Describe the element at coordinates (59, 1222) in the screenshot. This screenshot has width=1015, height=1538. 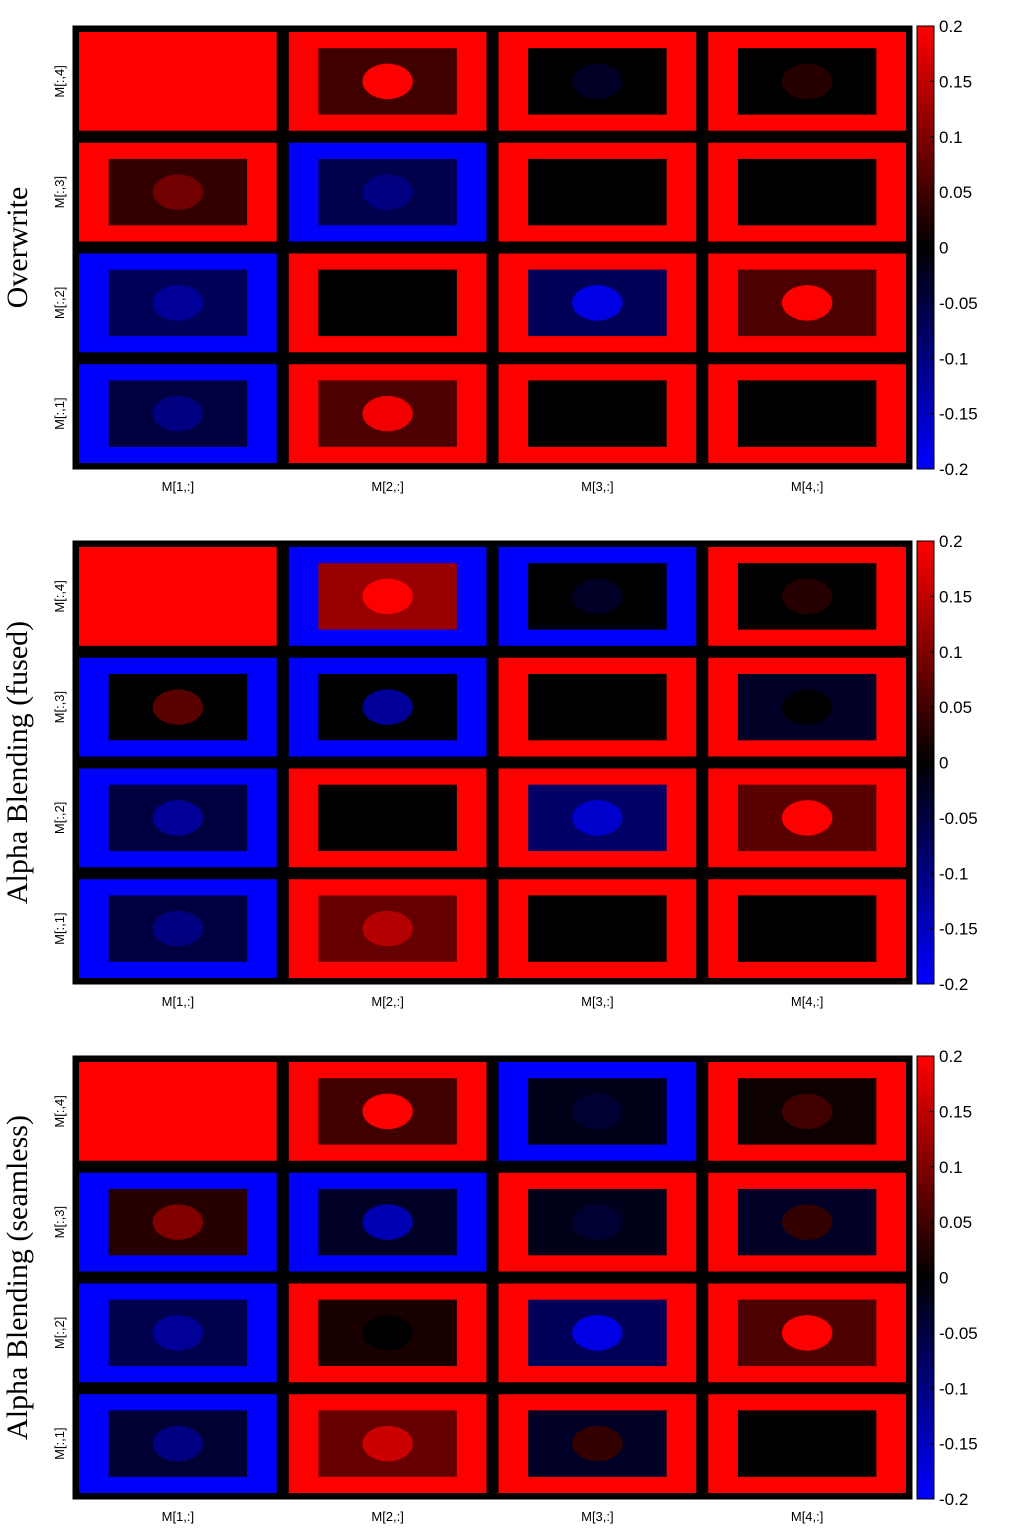
I see `y-tick-label: M[:,3]` at that location.